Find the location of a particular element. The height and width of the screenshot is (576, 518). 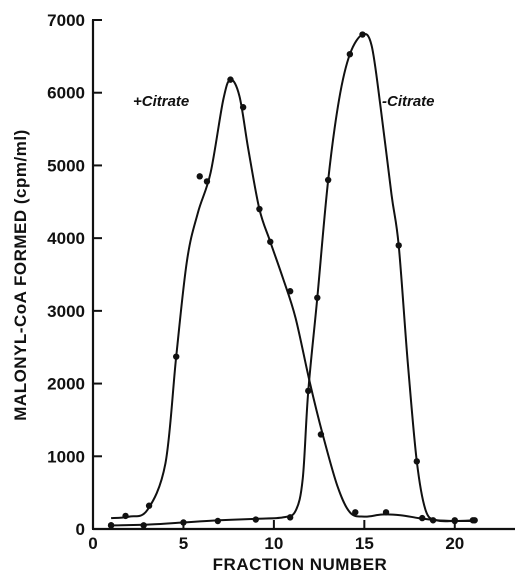

y-axis-title: MALONYL-CoA FORMED (cpm/ml) is located at coordinates (20, 274).